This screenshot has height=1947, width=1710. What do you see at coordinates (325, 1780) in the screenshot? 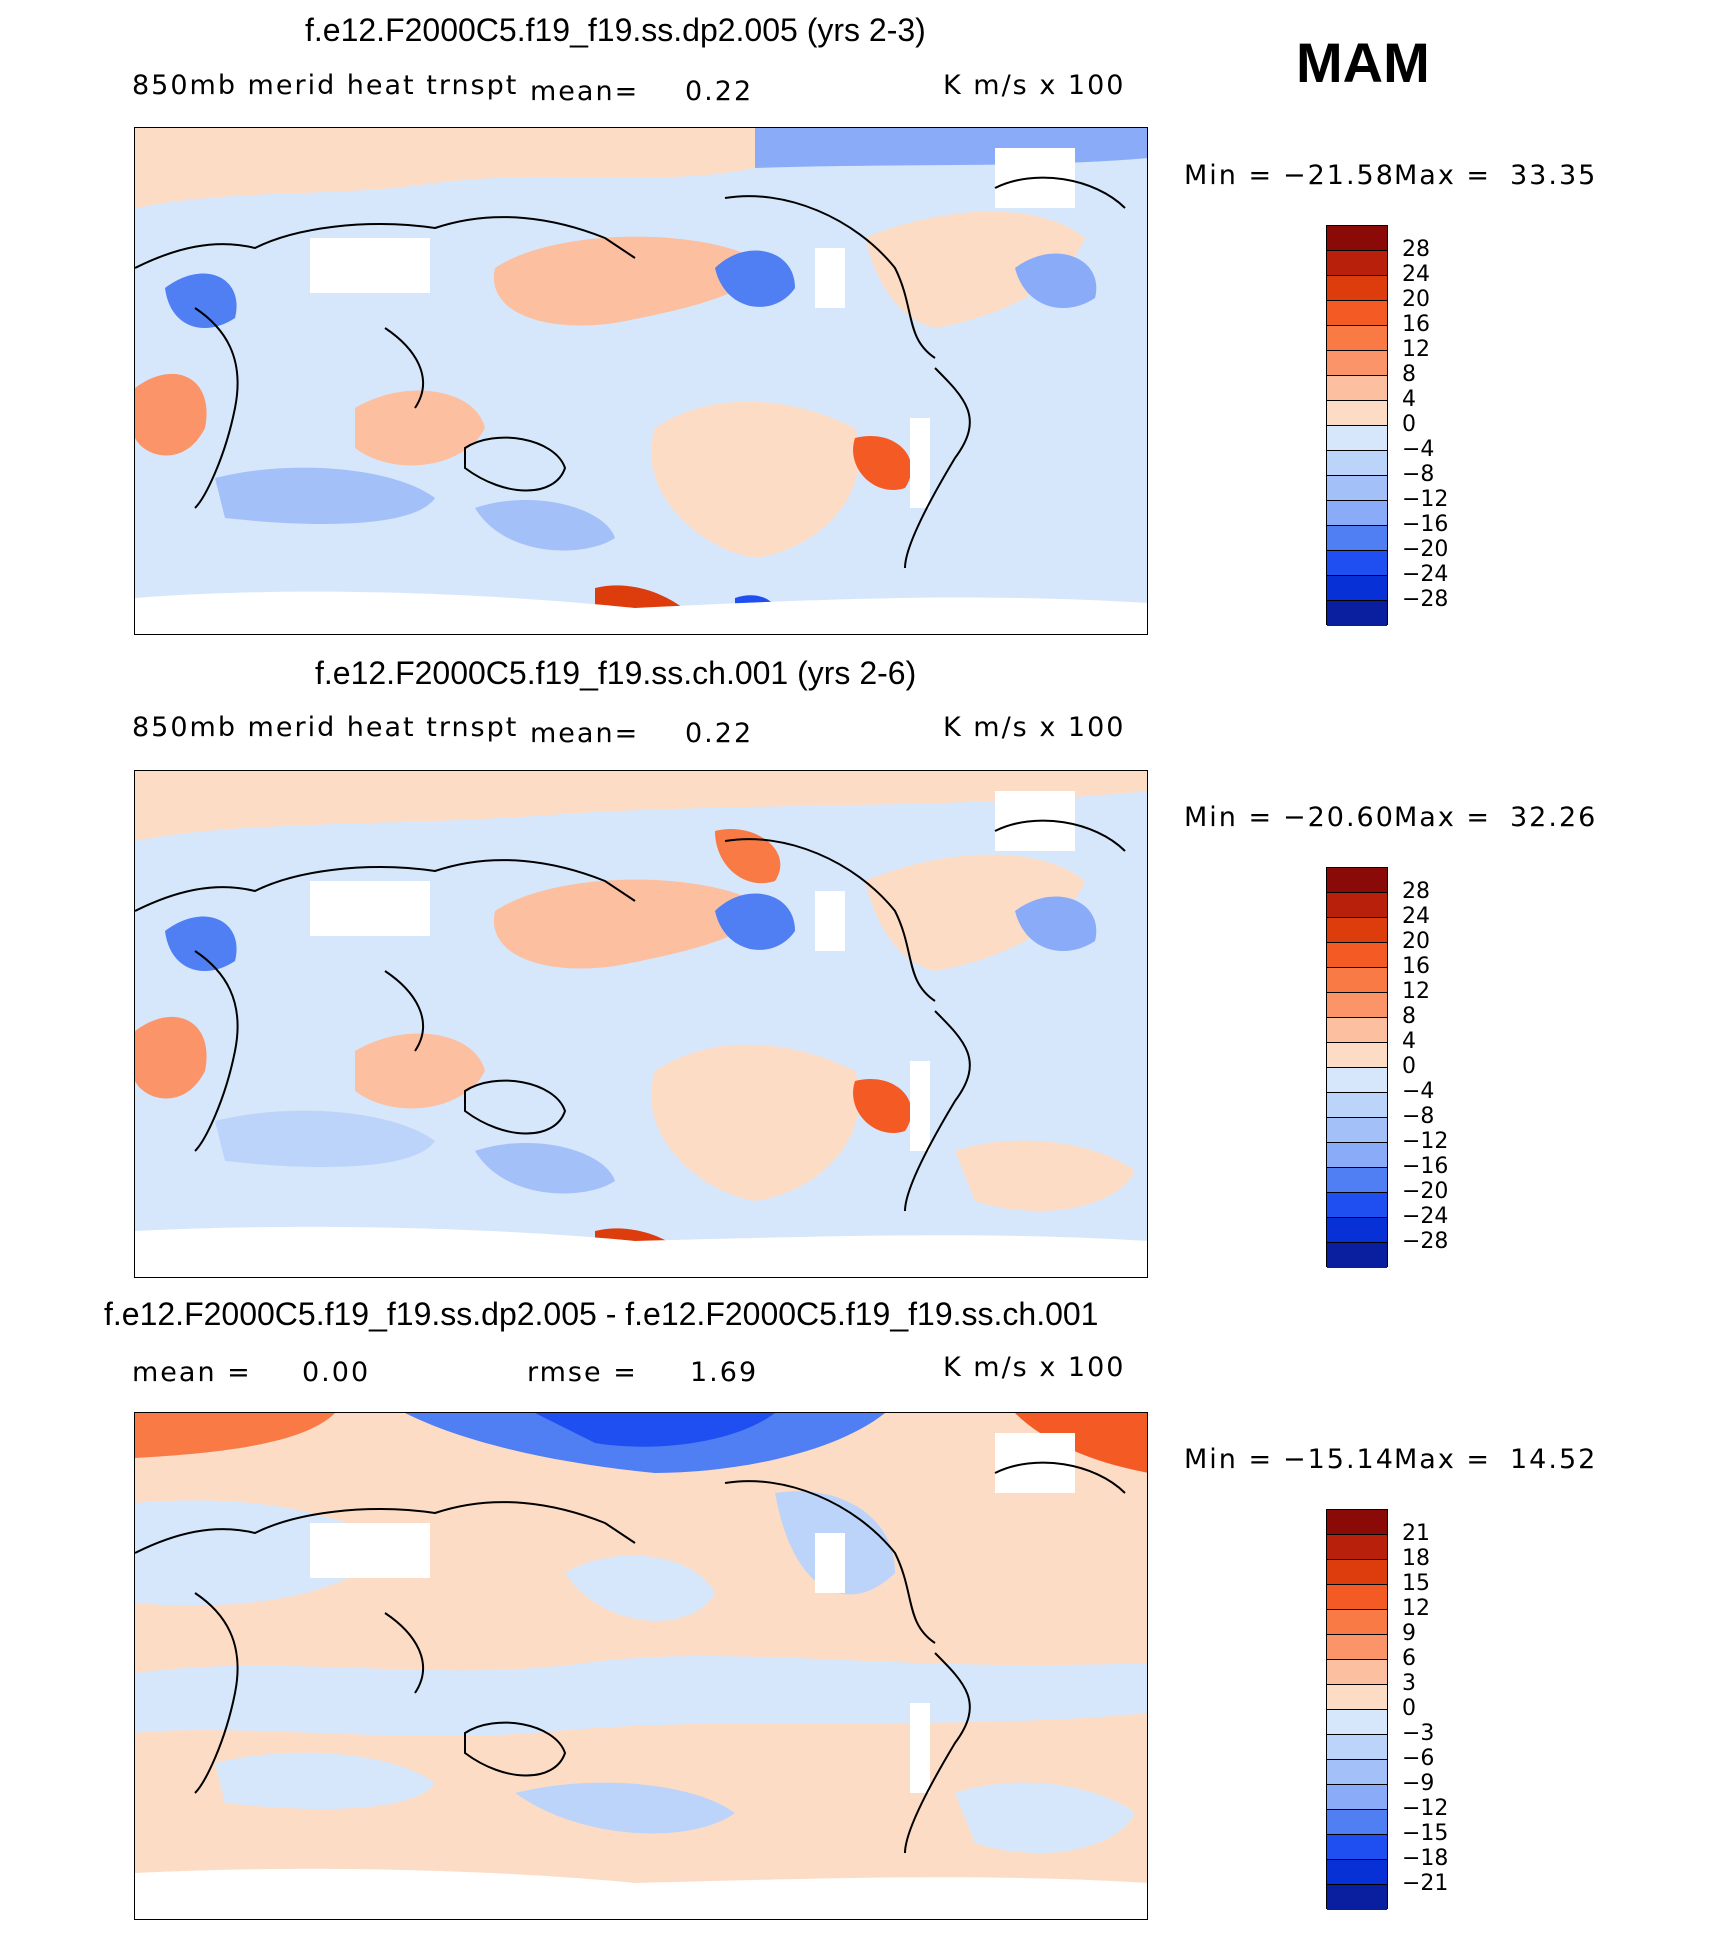
I see `panel3-neg-region-sindian` at bounding box center [325, 1780].